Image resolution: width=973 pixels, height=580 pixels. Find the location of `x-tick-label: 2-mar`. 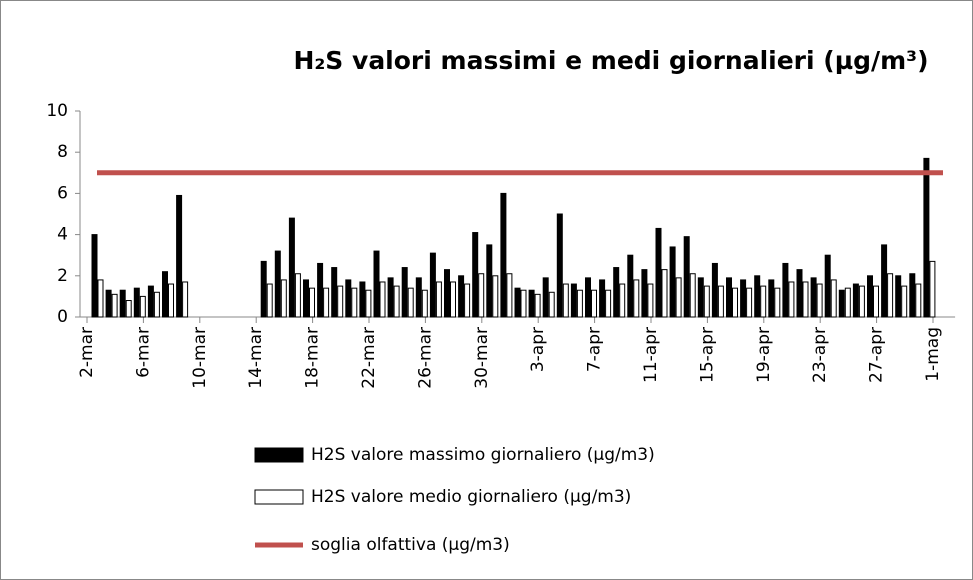

x-tick-label: 2-mar is located at coordinates (87, 352).